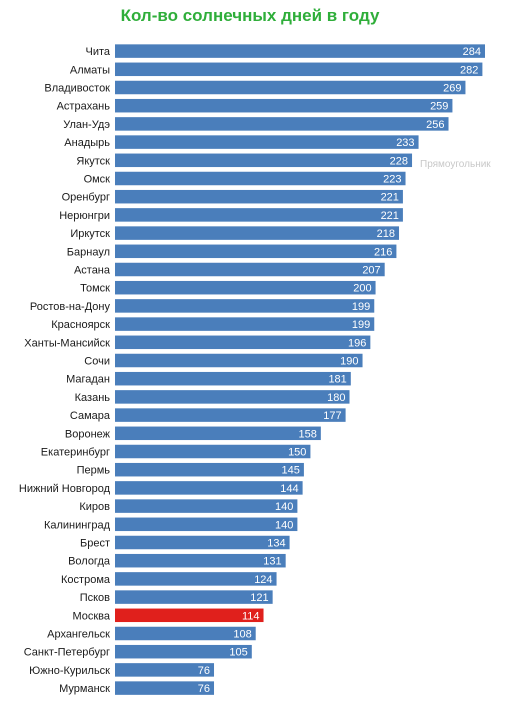  Describe the element at coordinates (65, 489) in the screenshot. I see `category-label: Нижний Новгород` at that location.